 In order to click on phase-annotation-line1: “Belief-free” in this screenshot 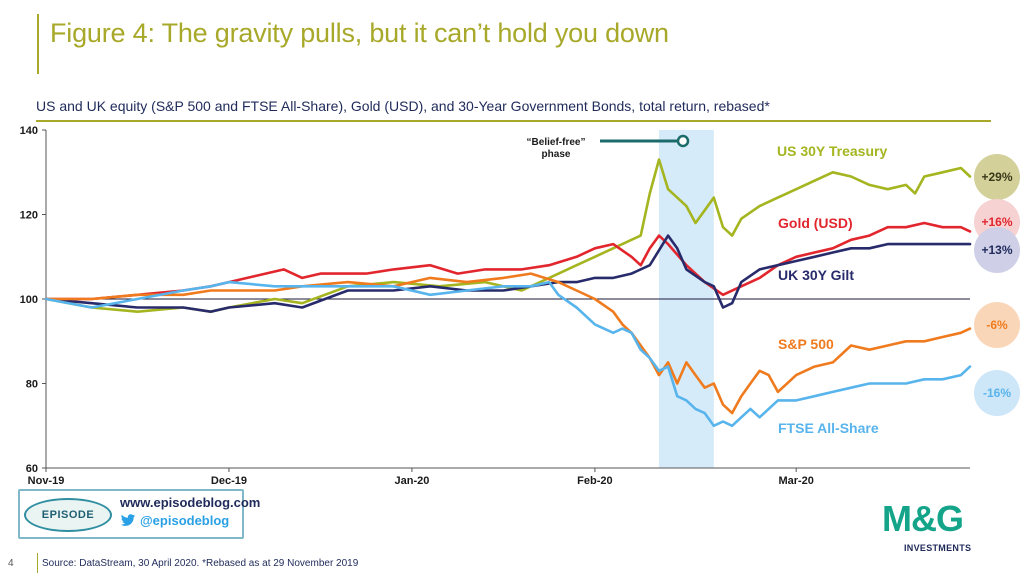, I will do `click(556, 142)`.